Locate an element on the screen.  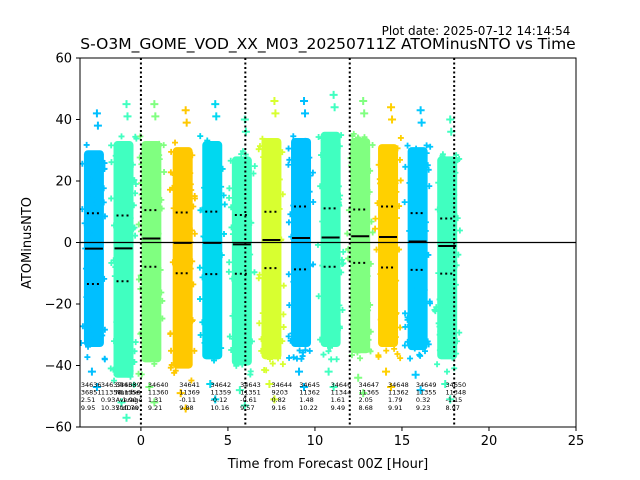
orbit-stats-label: 34641 11369 -0.11 9.88 is located at coordinates (189, 396).